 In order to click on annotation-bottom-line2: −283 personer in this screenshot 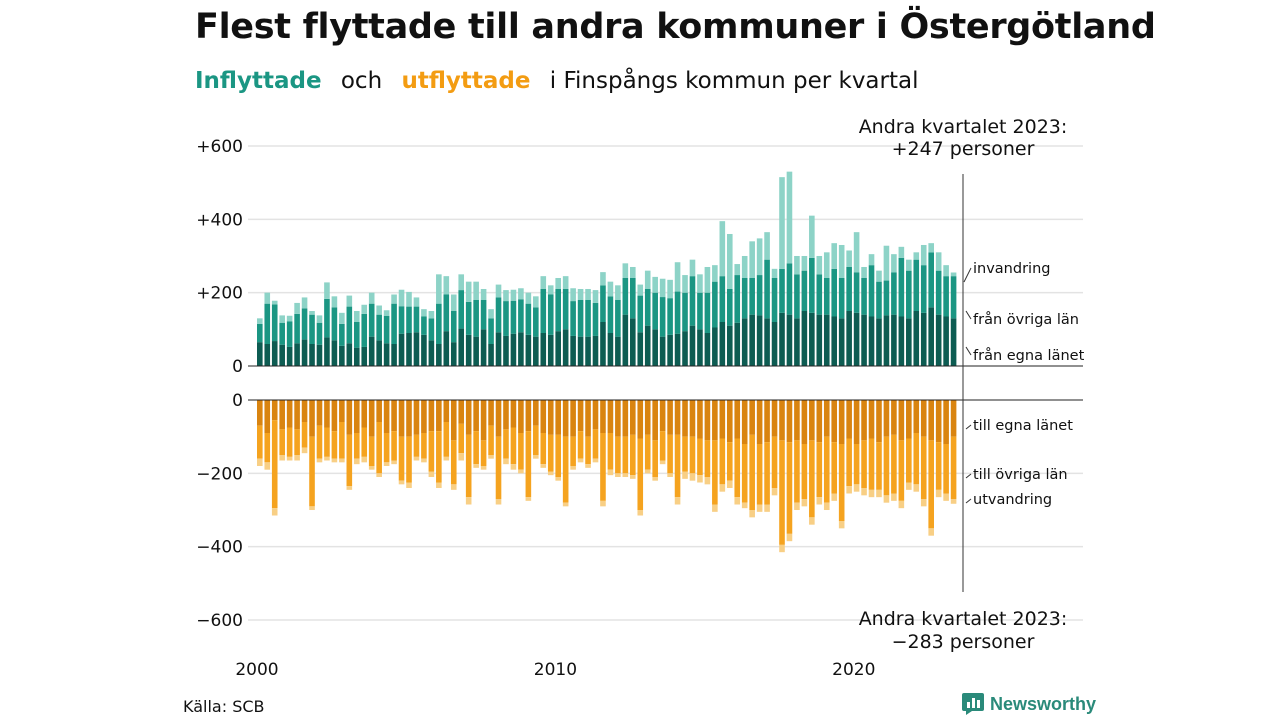, I will do `click(963, 642)`.